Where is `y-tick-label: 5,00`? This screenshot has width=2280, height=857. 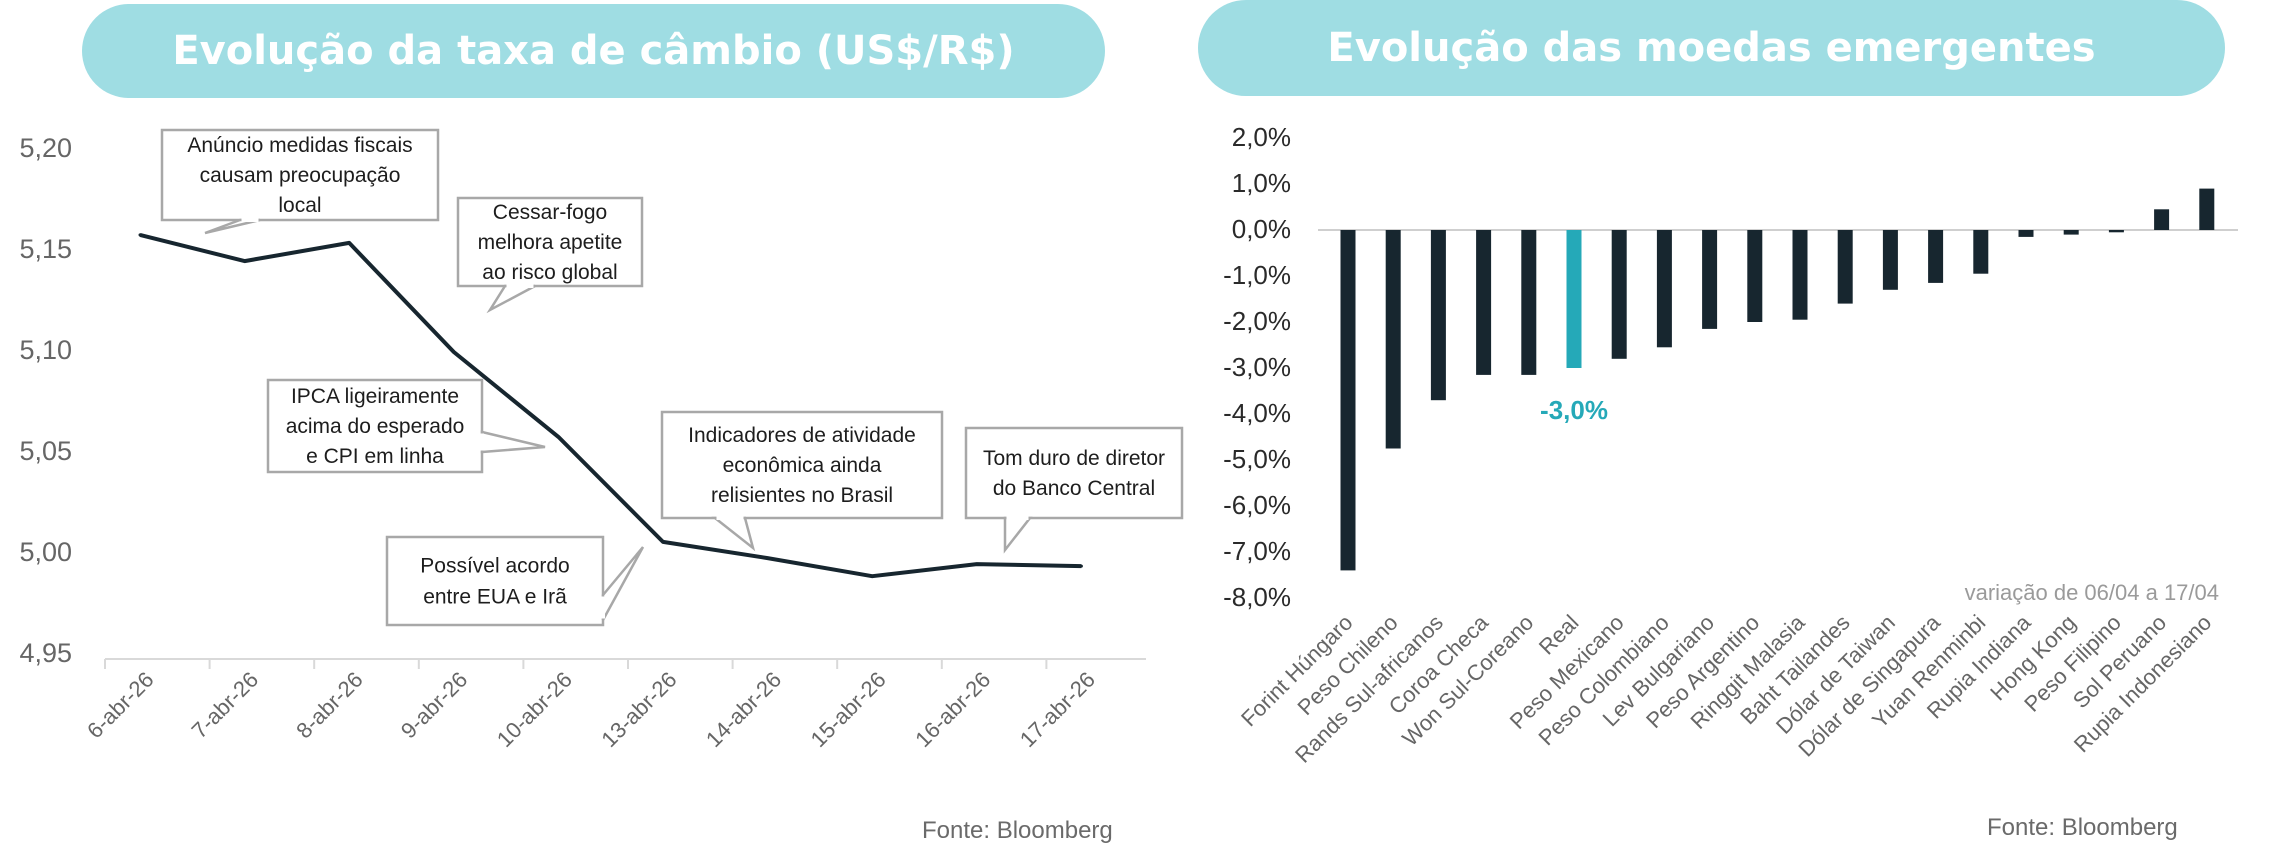 y-tick-label: 5,00 is located at coordinates (45, 552).